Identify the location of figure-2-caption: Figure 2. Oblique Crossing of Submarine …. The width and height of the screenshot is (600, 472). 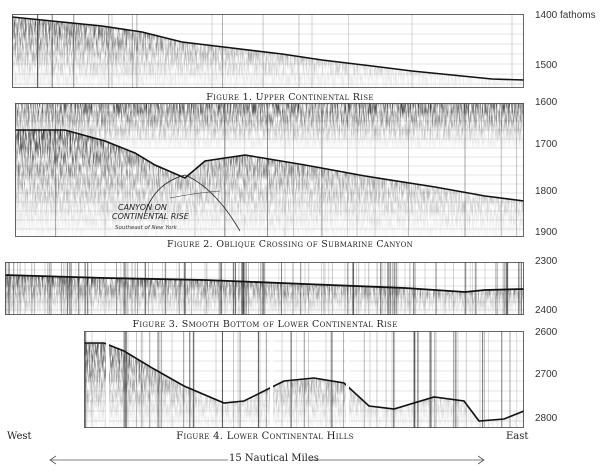
(290, 244).